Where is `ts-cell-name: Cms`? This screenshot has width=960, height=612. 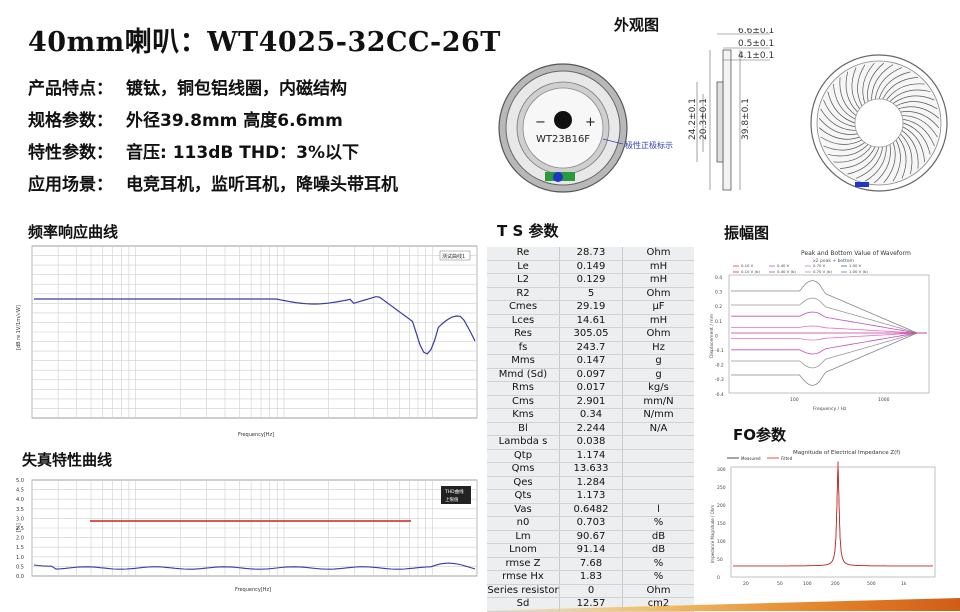
ts-cell-name: Cms is located at coordinates (523, 402).